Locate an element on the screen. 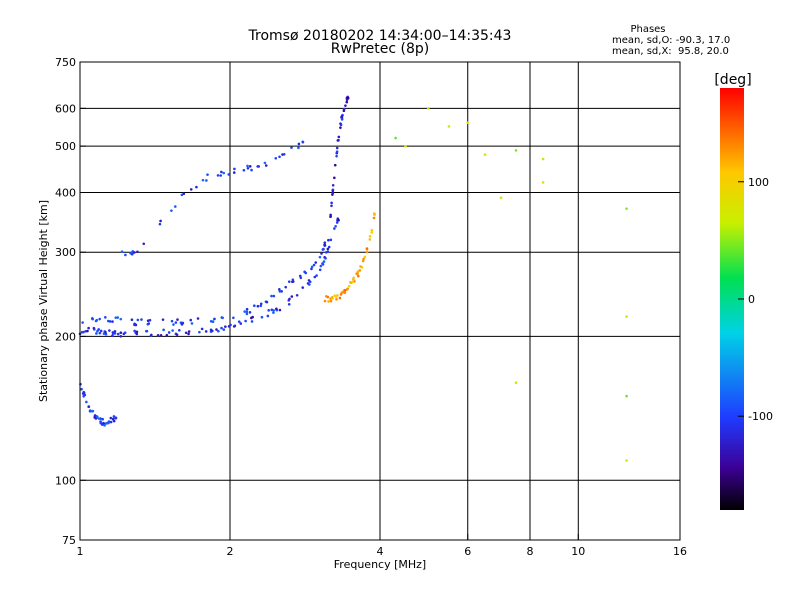  x-axis-ticks: 1 2 4 6 8 10 16 is located at coordinates (382, 546).